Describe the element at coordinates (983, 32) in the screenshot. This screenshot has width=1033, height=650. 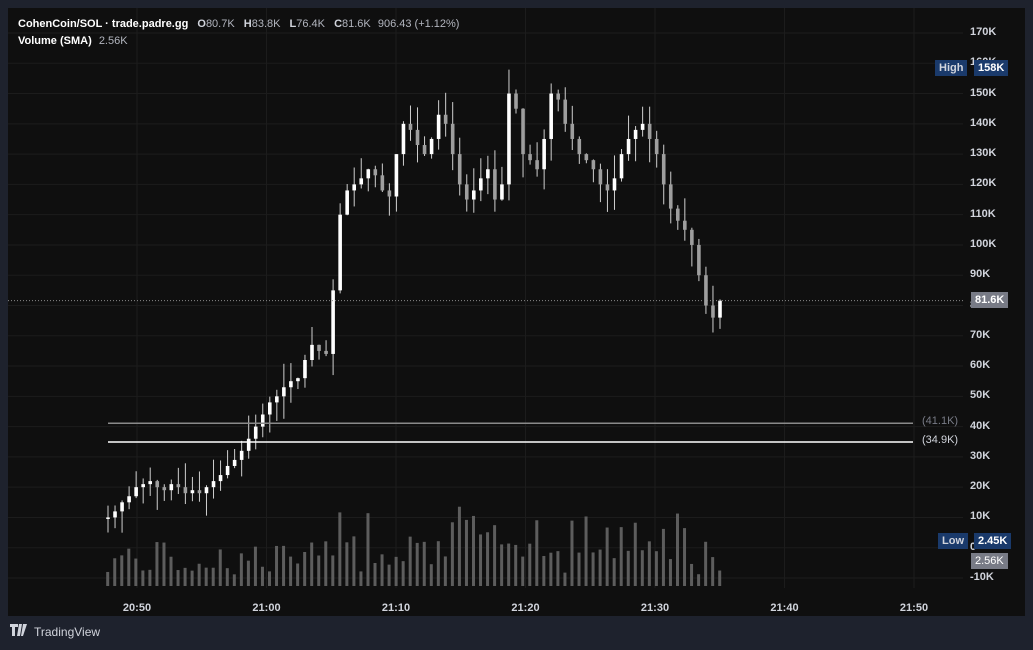
I see `y-tick-label: 170K` at that location.